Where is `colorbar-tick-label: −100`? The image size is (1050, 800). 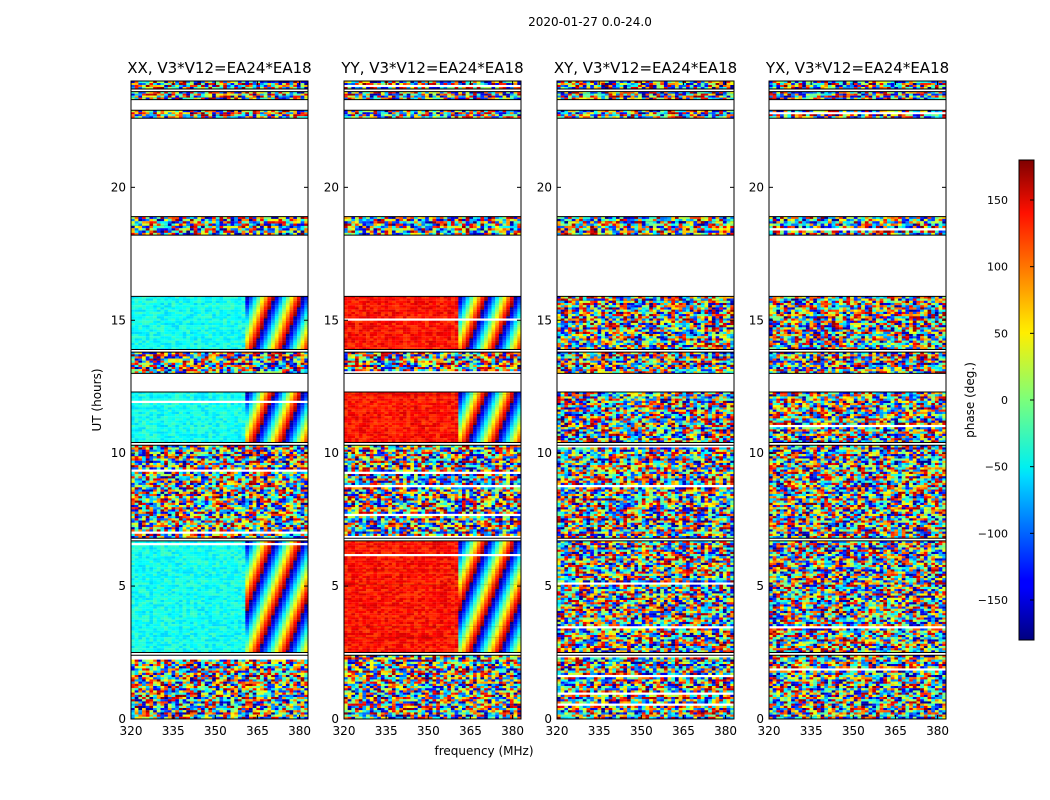 colorbar-tick-label: −100 is located at coordinates (993, 533).